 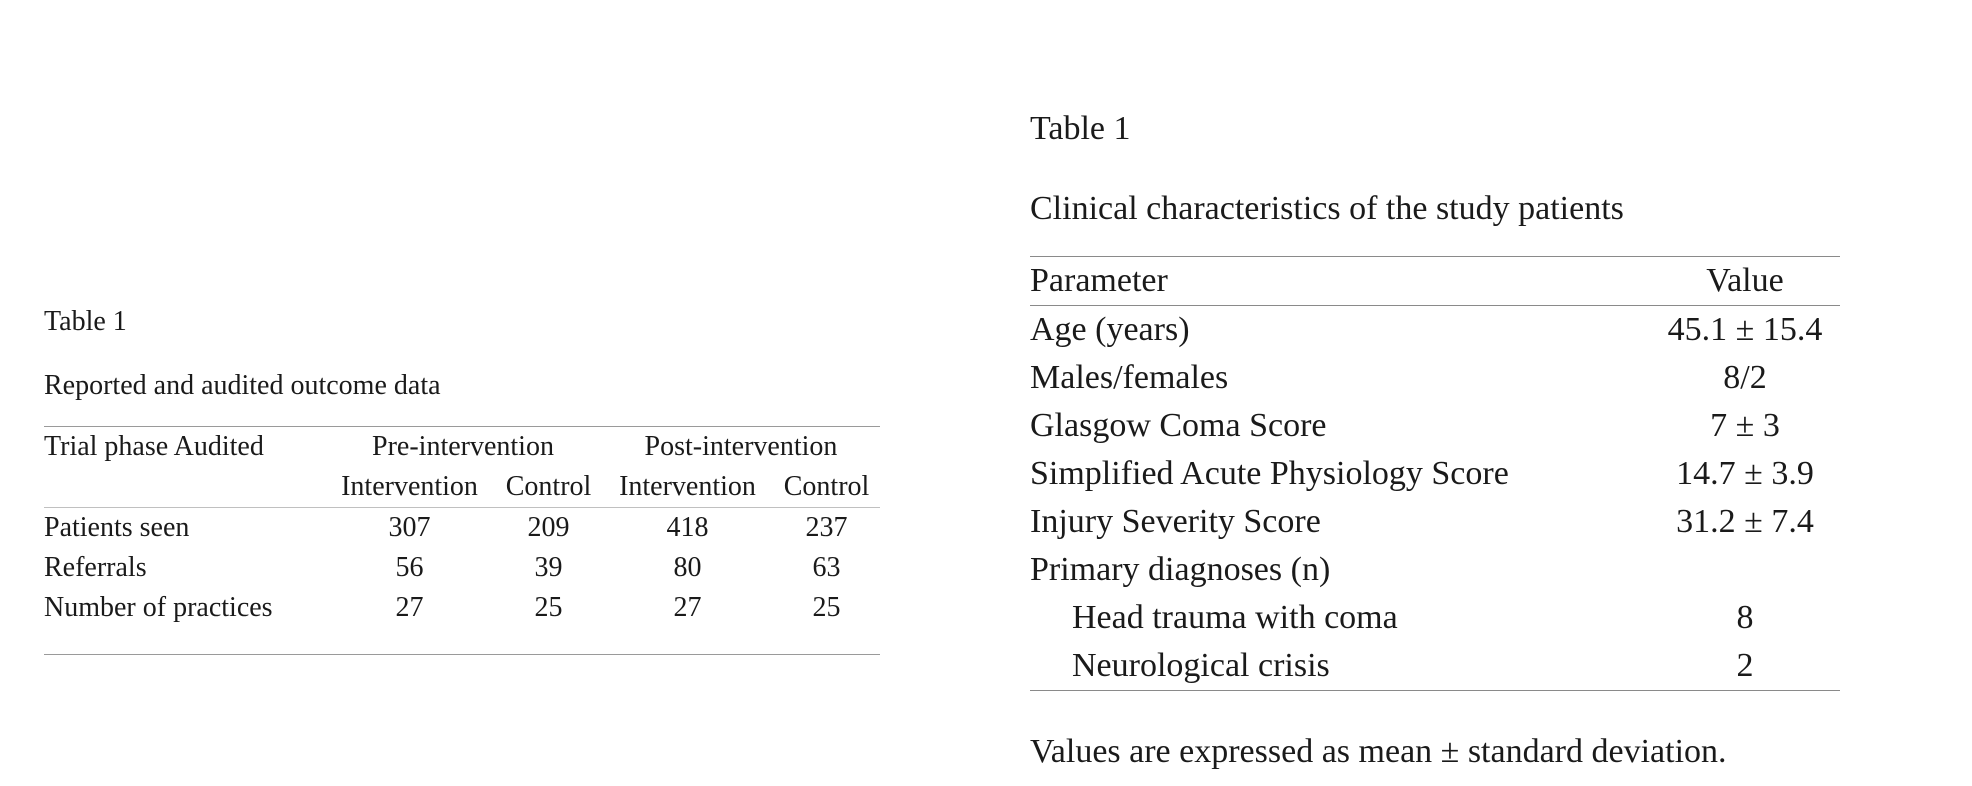 What do you see at coordinates (462, 568) in the screenshot?
I see `table-row: Referrals 56 39 80 63` at bounding box center [462, 568].